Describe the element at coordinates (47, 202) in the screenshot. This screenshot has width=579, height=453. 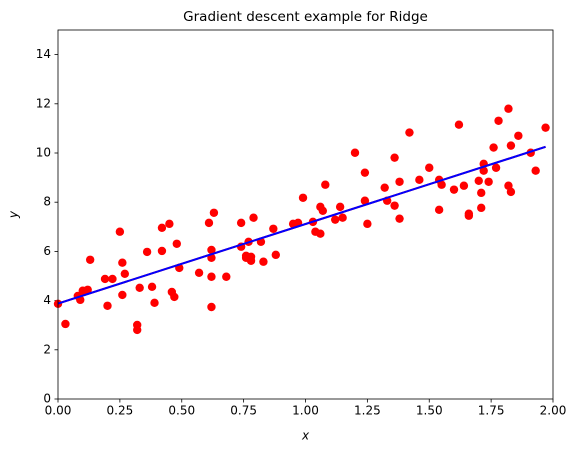
I see `y-tick-label: 8` at that location.